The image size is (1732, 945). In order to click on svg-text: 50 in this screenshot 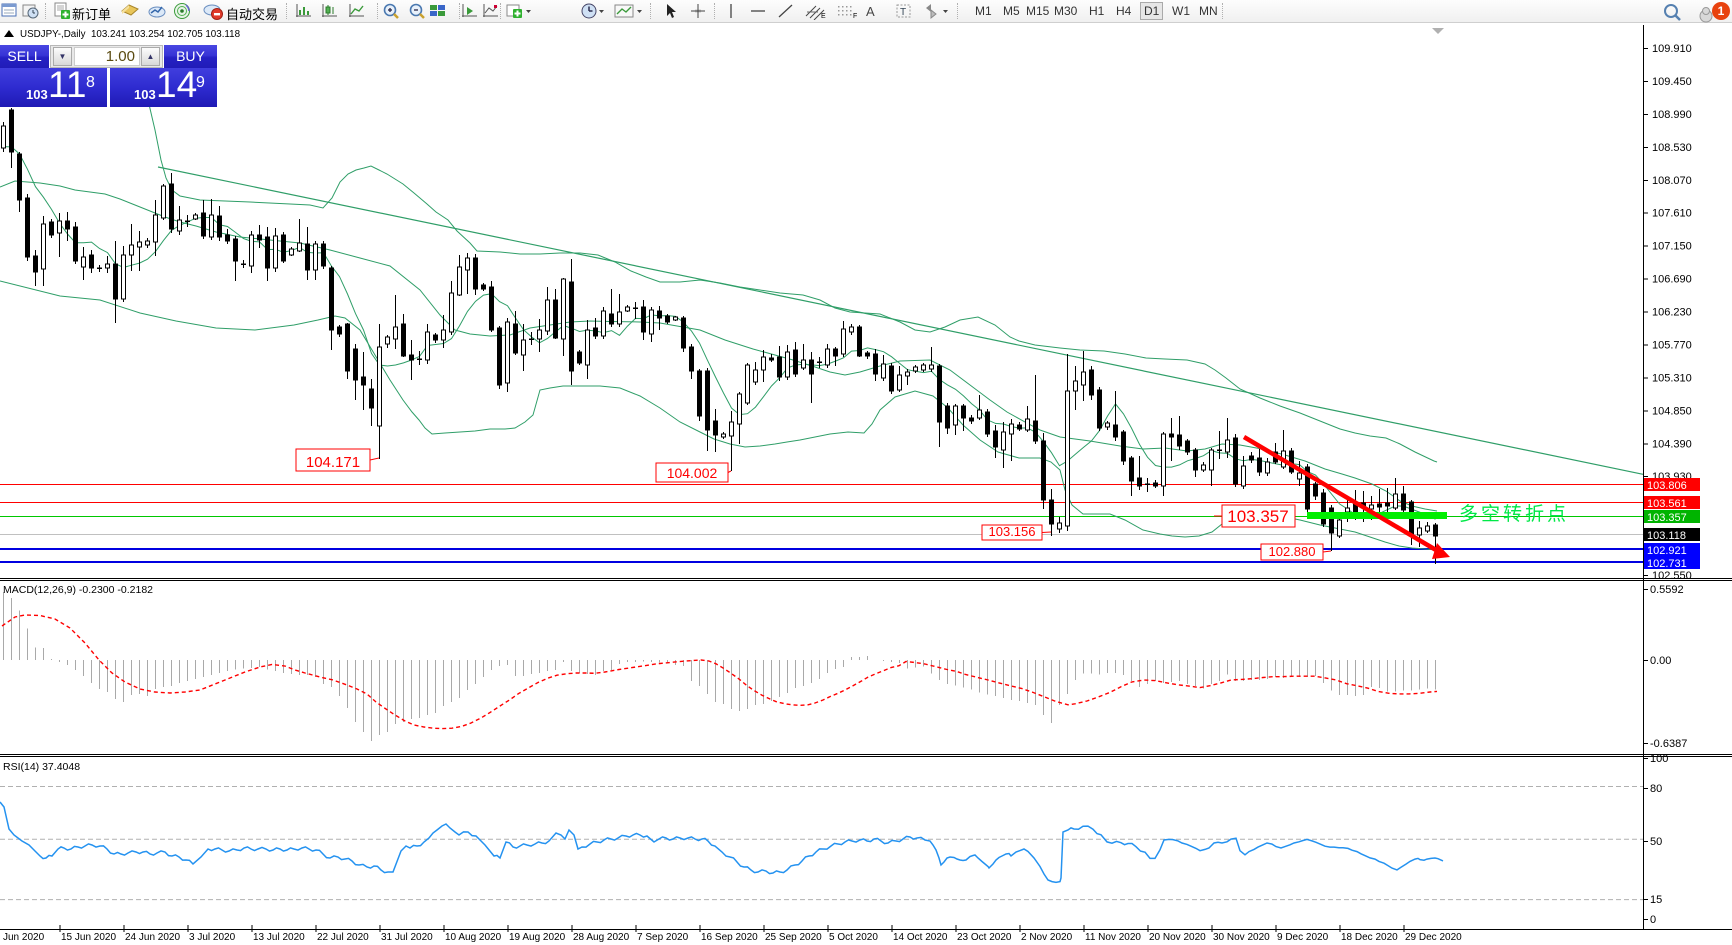, I will do `click(1656, 842)`.